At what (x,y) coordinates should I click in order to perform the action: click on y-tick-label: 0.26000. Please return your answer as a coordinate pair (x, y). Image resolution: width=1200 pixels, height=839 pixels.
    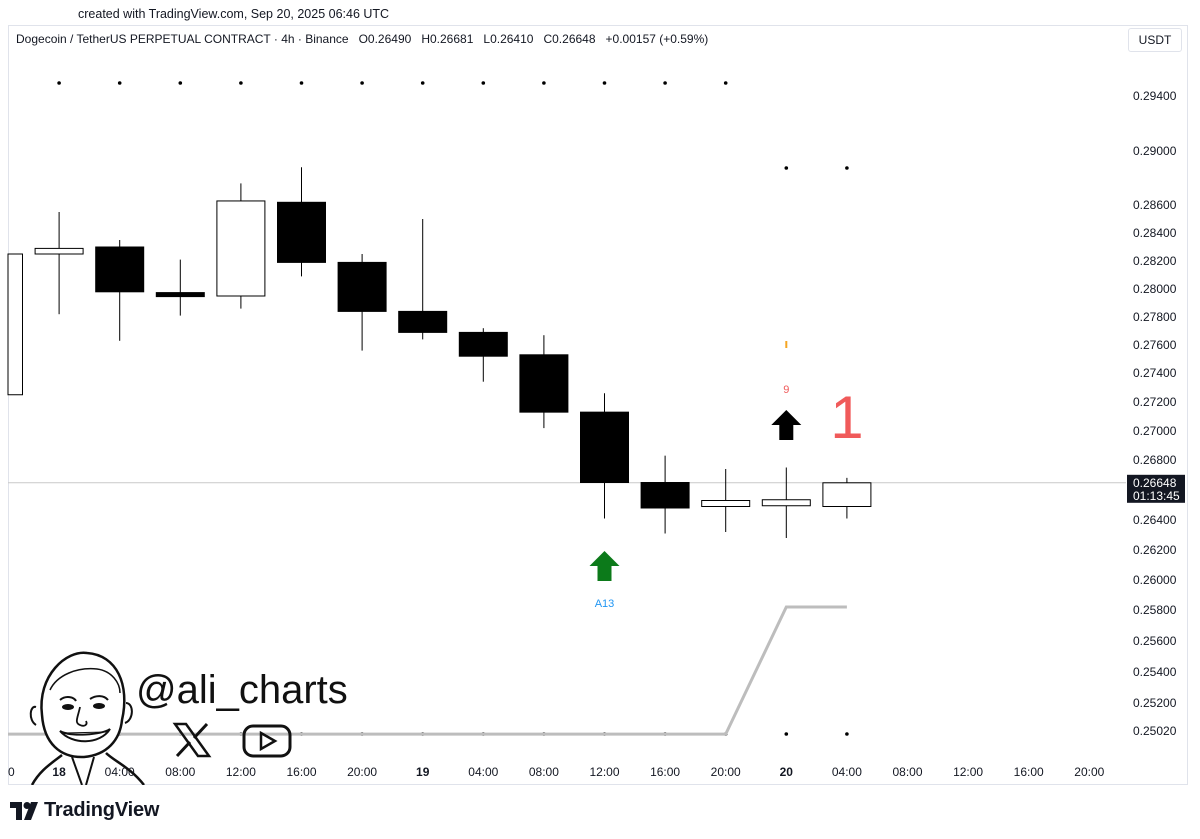
    Looking at the image, I should click on (1155, 580).